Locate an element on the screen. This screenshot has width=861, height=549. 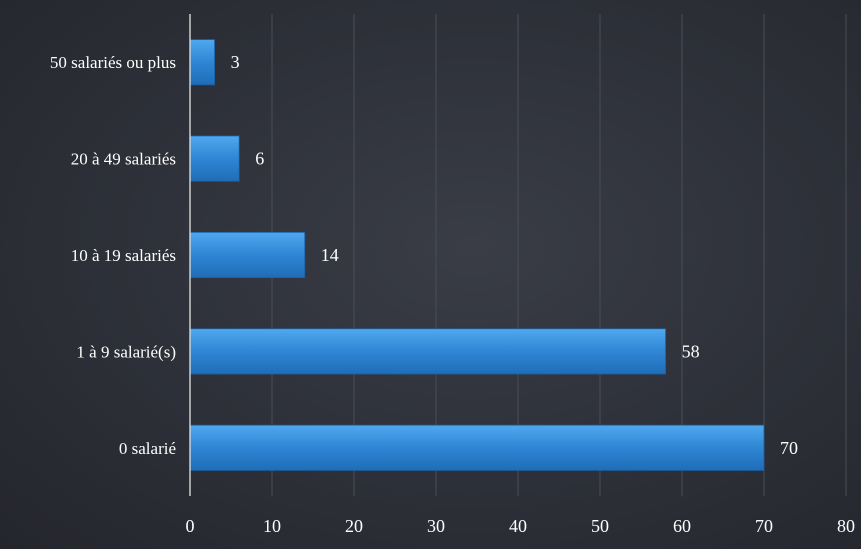
data-label: 58 is located at coordinates (691, 351).